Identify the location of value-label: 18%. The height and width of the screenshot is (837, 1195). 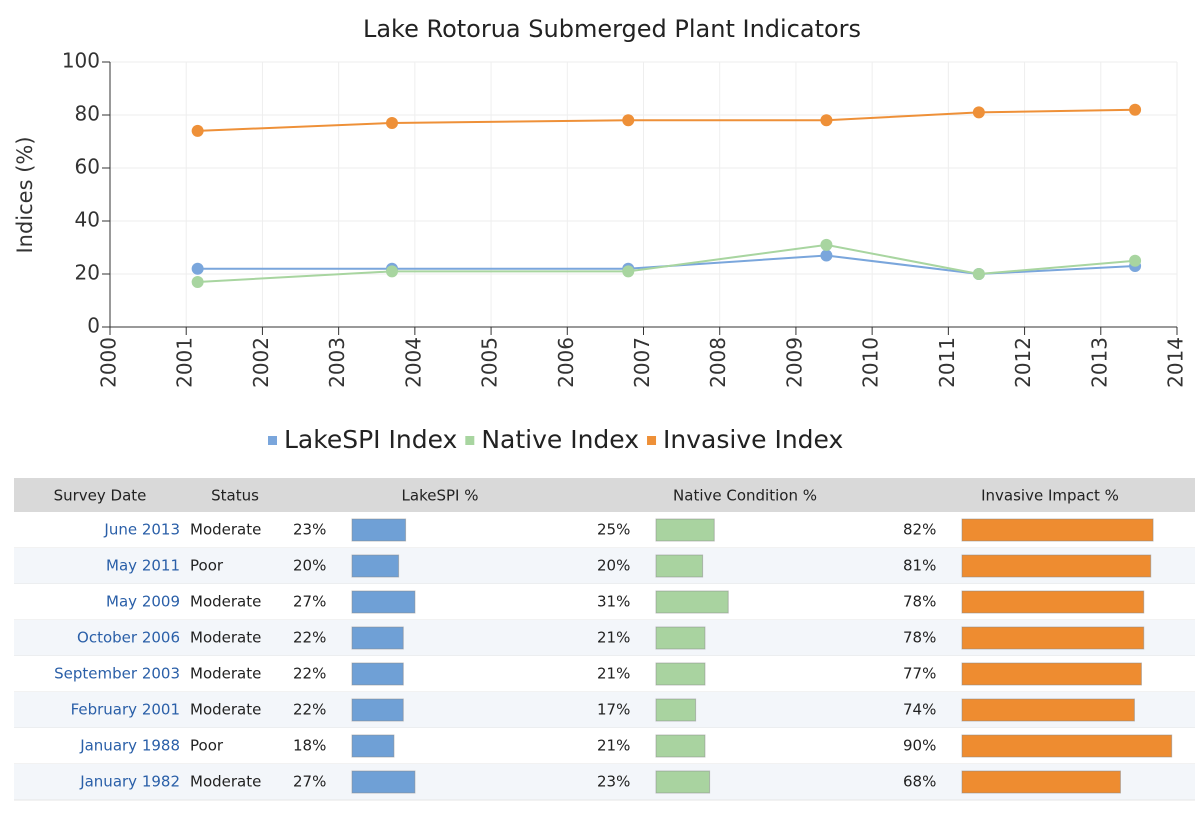
(309, 746).